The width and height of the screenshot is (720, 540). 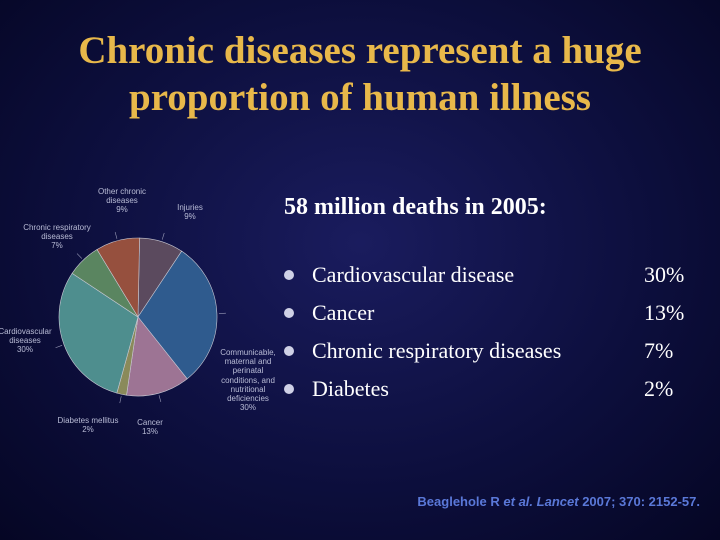 I want to click on pie-slice-label: Cardiovascular diseases 30%, so click(x=26, y=341).